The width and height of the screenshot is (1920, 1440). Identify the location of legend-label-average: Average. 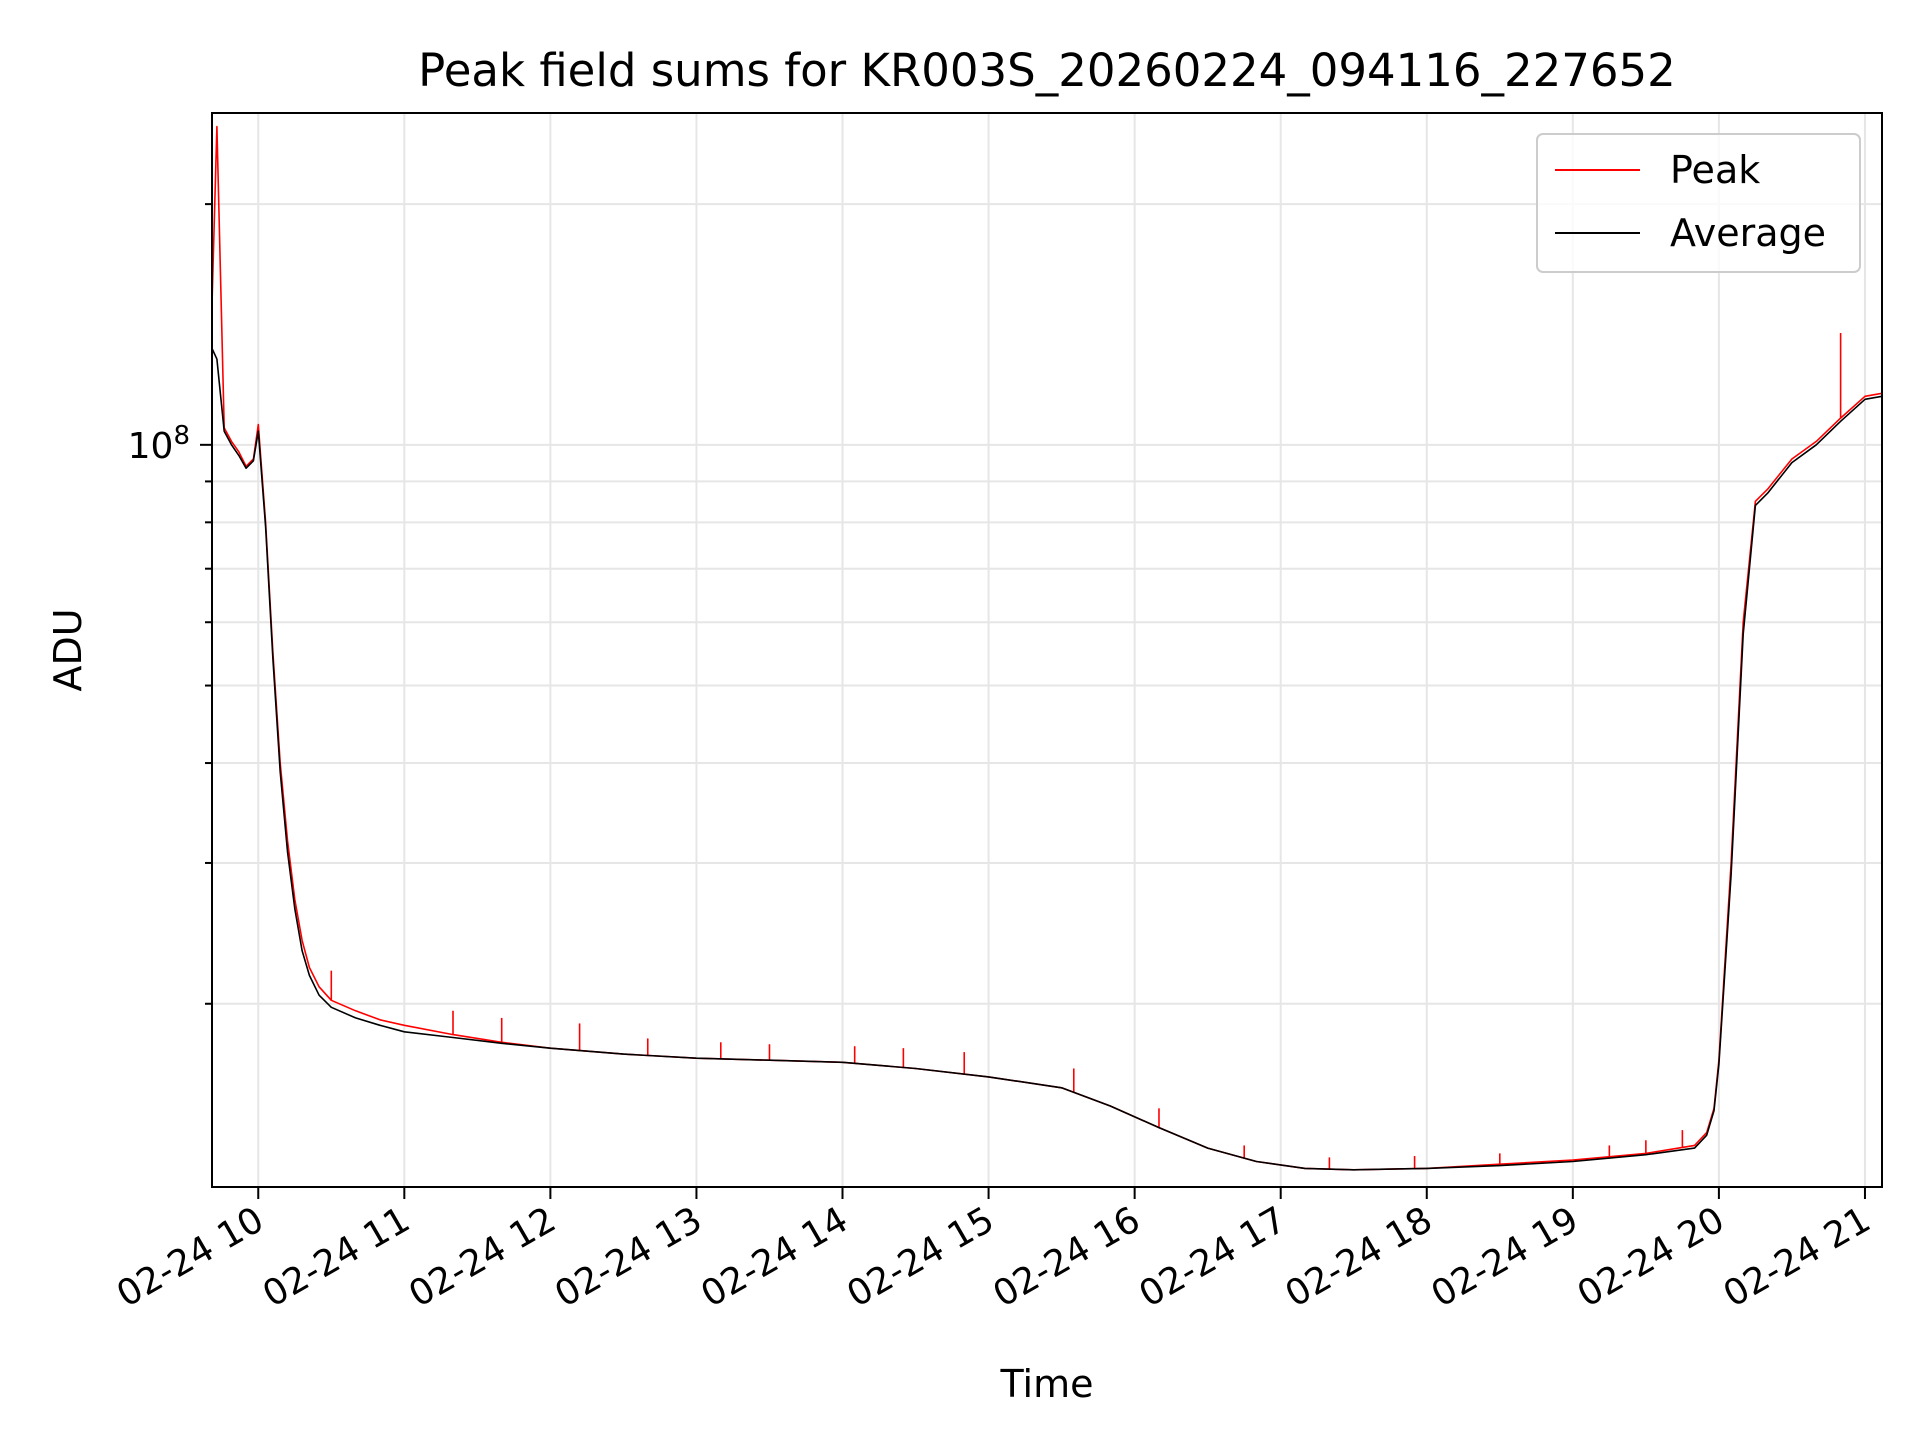
(1748, 233).